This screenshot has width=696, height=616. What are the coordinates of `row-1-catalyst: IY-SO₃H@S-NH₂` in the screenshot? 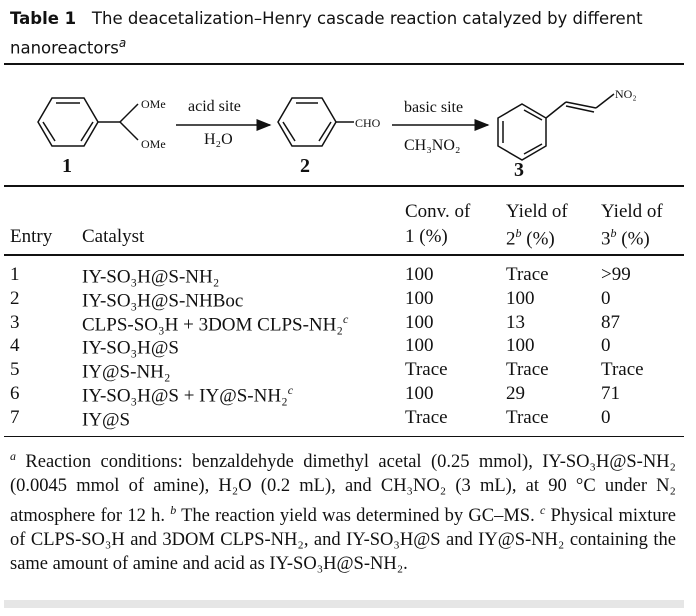 It's located at (150, 276).